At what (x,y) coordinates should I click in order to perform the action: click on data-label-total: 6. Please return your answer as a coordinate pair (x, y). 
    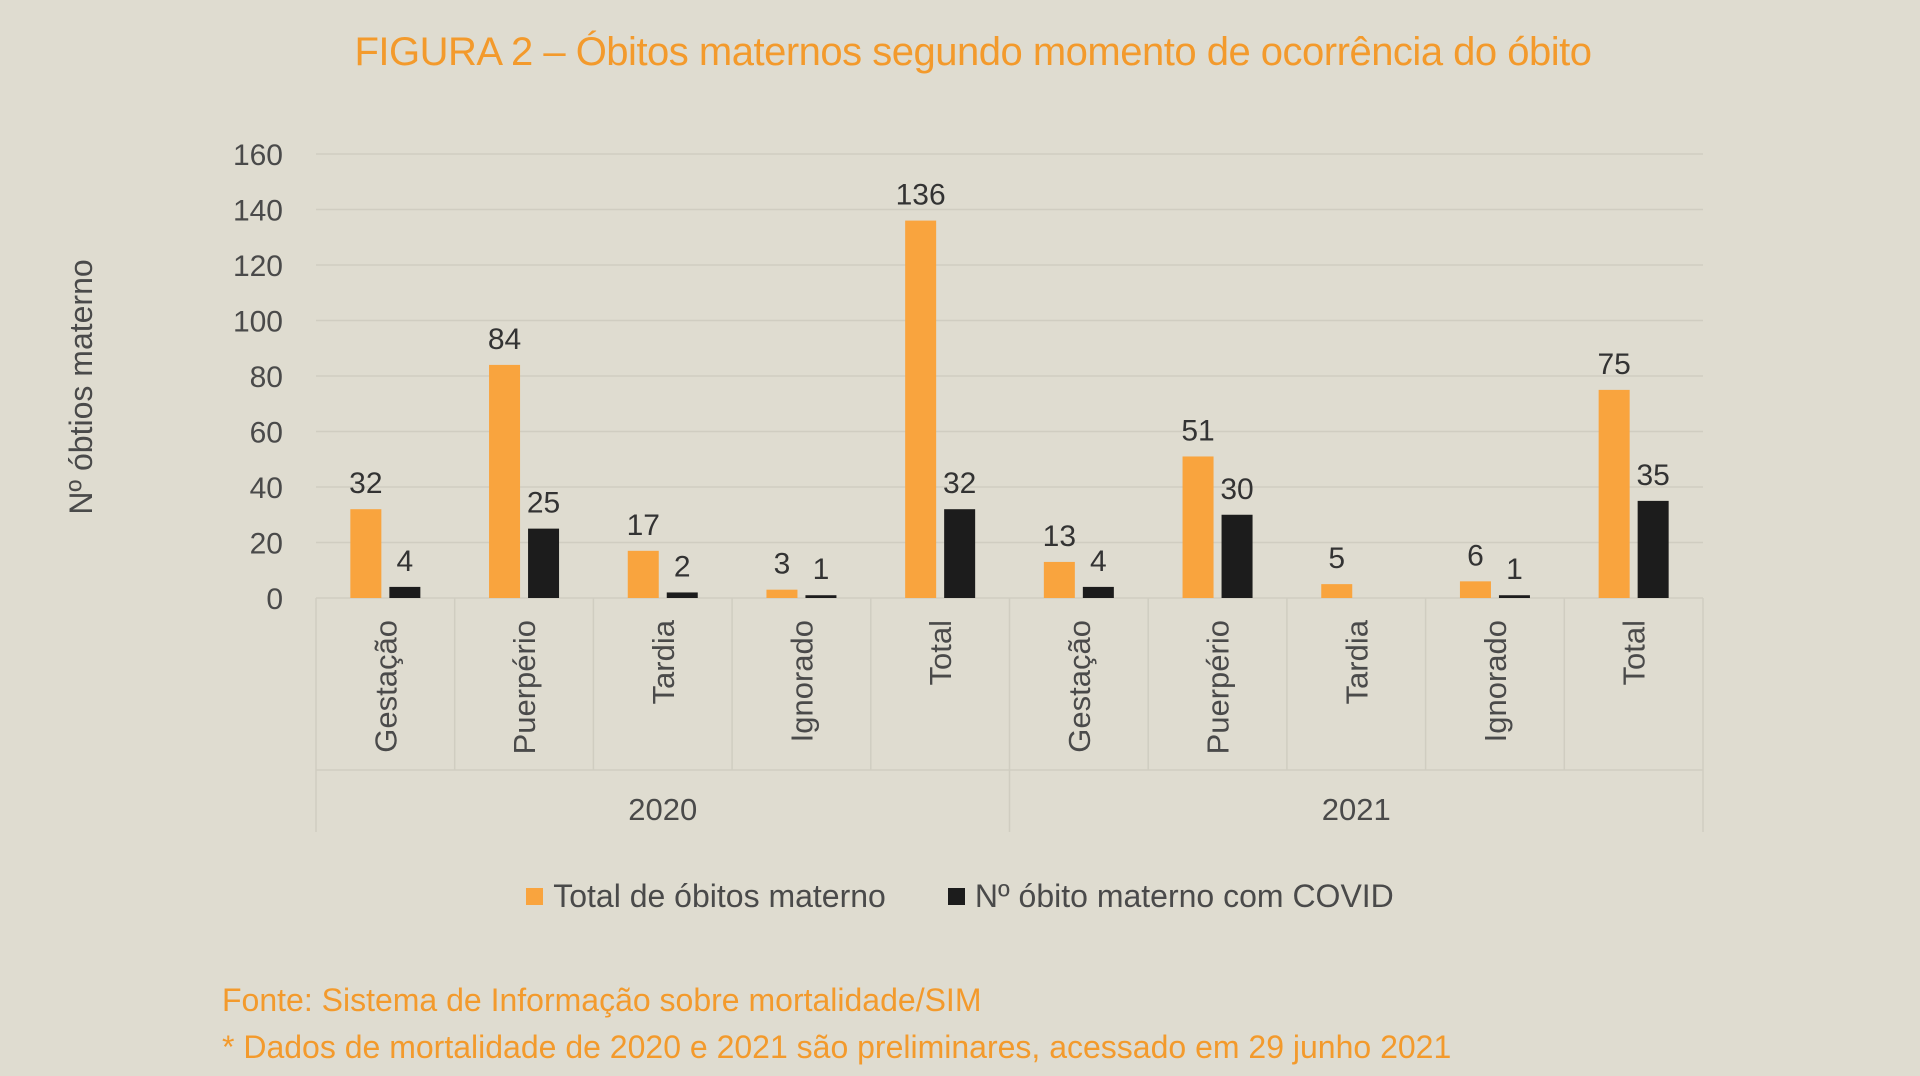
    Looking at the image, I should click on (1475, 555).